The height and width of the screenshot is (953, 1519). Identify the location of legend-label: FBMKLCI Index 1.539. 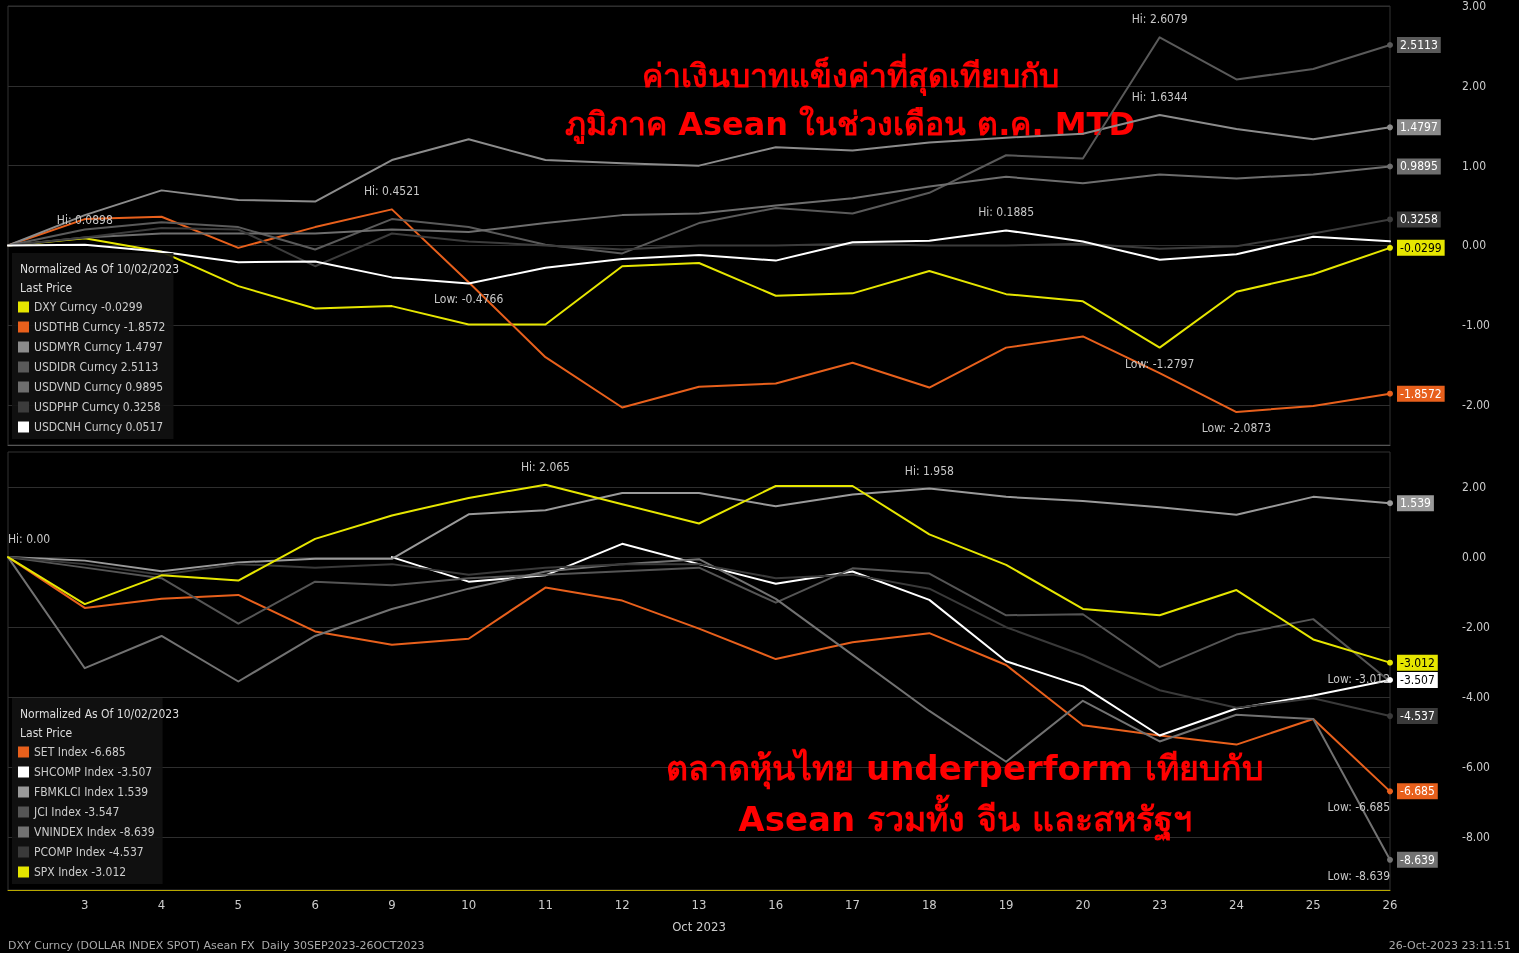
(91, 792).